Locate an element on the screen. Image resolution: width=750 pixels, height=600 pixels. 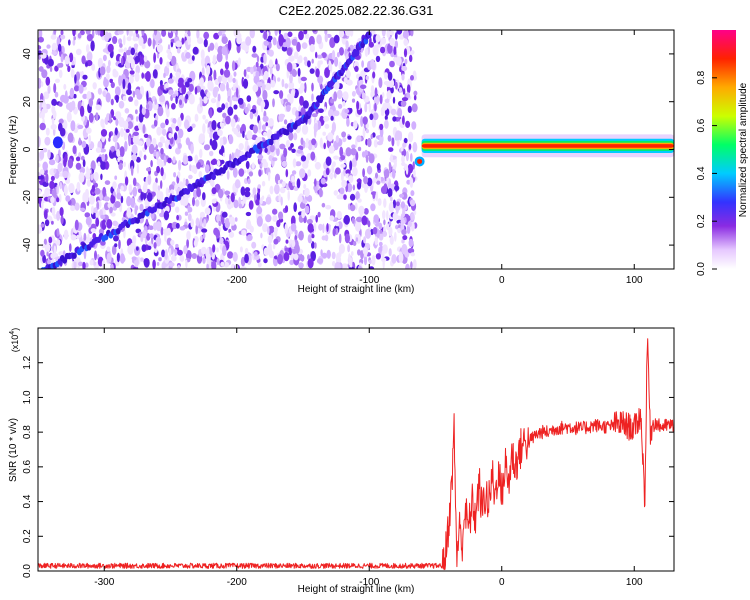
trace-cell is located at coordinates (65, 260).